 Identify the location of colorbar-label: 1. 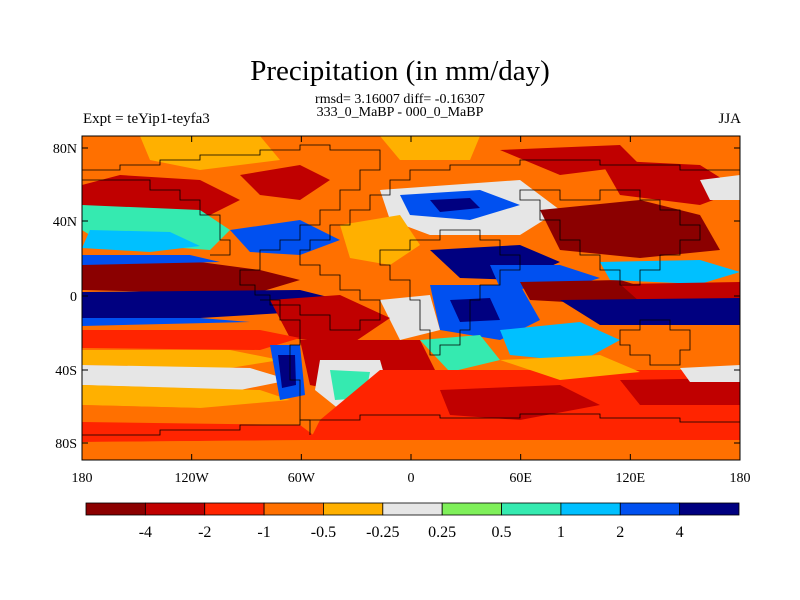
(561, 532).